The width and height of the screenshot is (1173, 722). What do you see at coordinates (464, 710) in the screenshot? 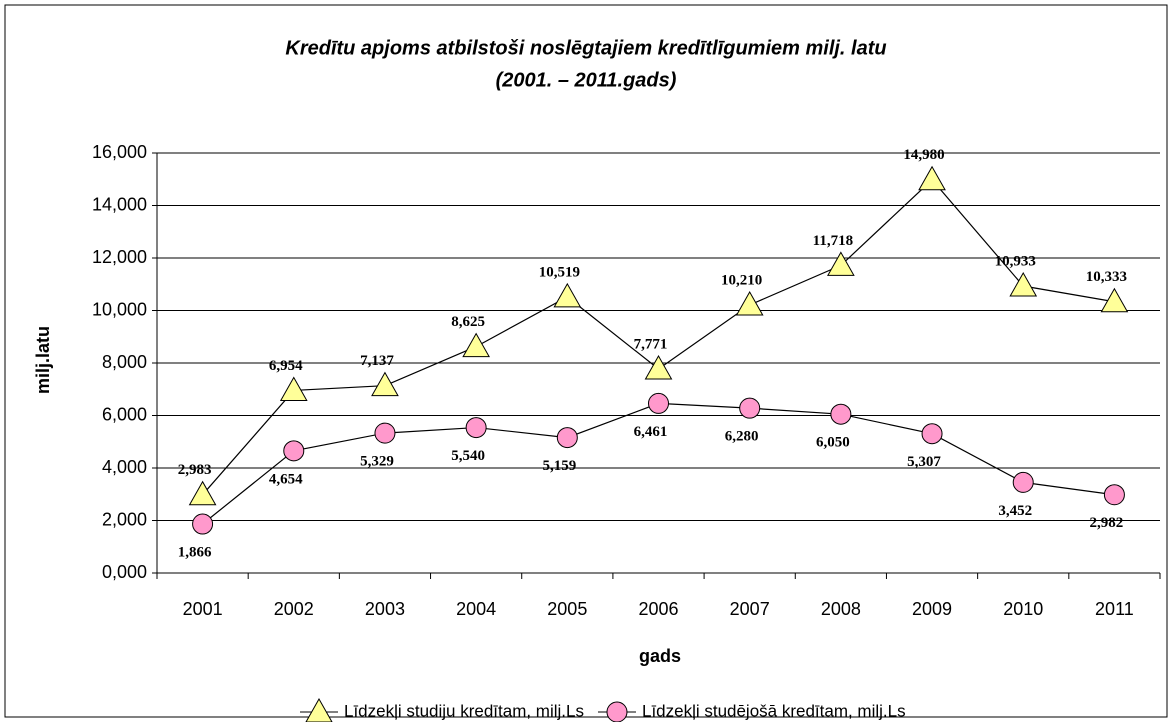
I see `legend-label: Līdzekļi studiju kredītam, milj.Ls` at bounding box center [464, 710].